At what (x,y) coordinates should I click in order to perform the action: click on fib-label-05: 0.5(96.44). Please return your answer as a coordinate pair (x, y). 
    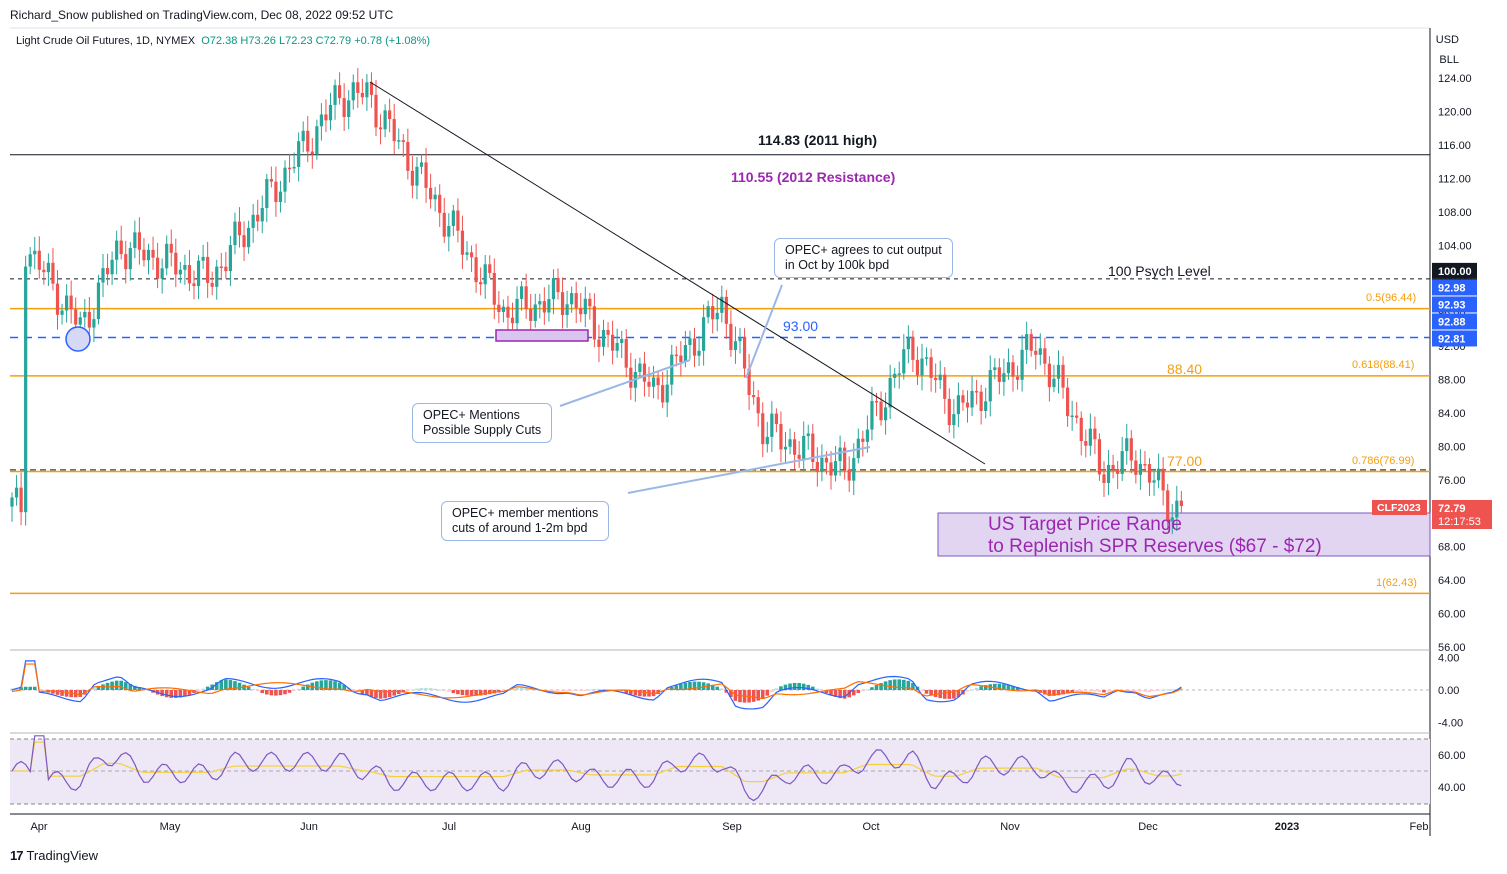
    Looking at the image, I should click on (1391, 298).